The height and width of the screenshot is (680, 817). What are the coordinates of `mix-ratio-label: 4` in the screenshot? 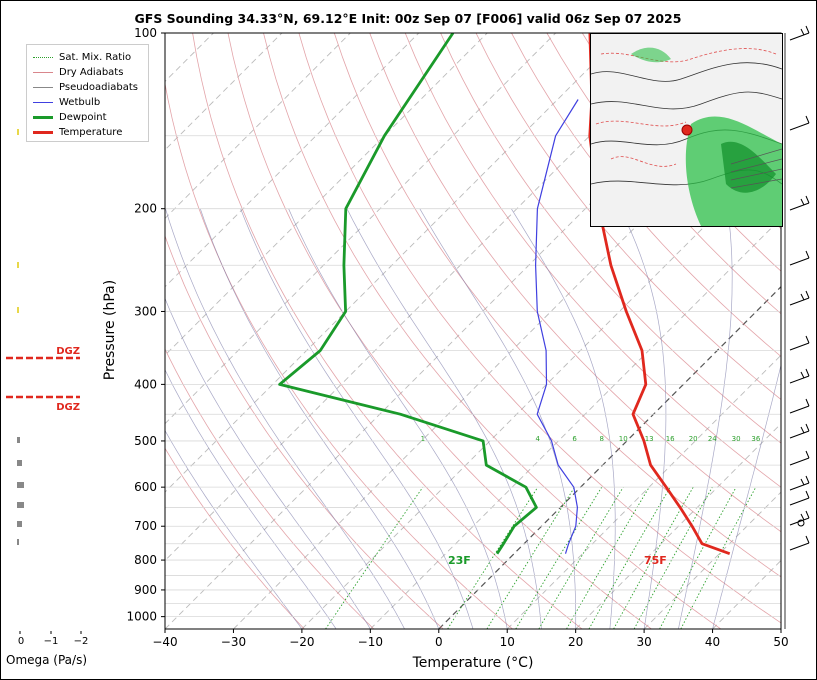 It's located at (538, 439).